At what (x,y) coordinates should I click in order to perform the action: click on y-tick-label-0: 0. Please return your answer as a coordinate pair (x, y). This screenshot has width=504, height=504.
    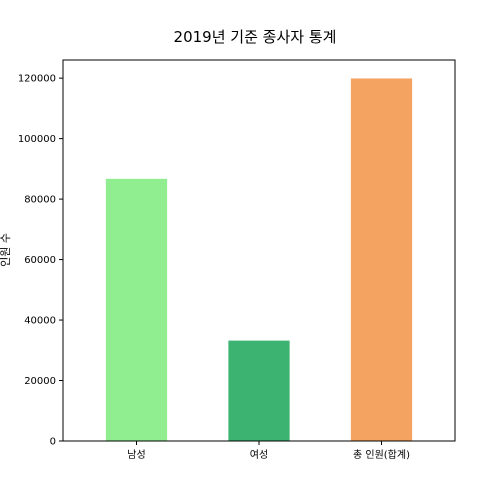
    Looking at the image, I should click on (53, 442).